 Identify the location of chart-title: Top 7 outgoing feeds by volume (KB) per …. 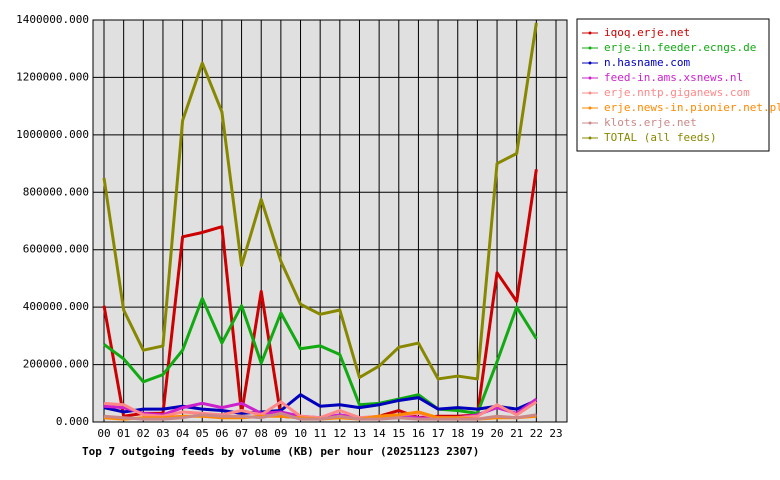
(280, 451).